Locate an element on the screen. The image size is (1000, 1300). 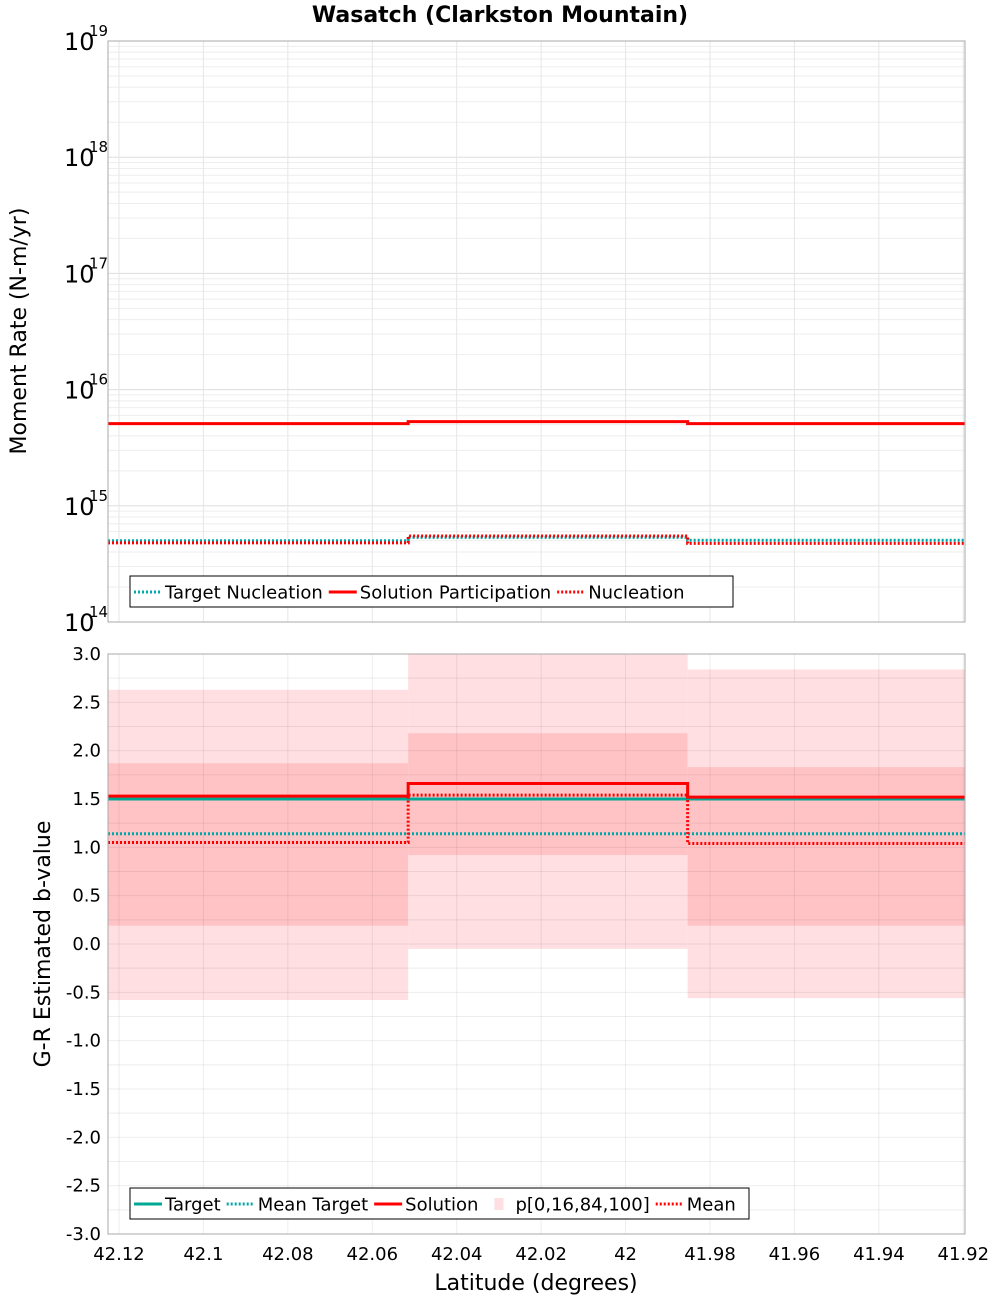
latitude-tick-label: 42.1 is located at coordinates (203, 1254).